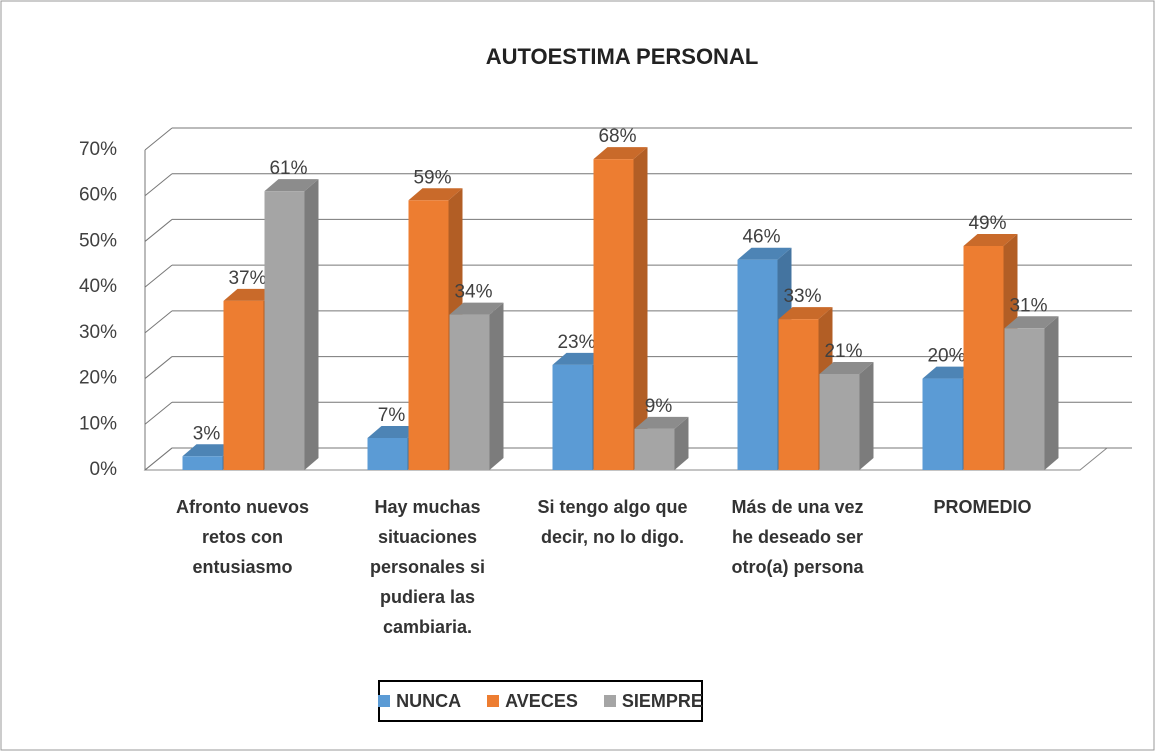 The height and width of the screenshot is (751, 1155). I want to click on legend: NUNCA AVECES SIEMPRE, so click(540, 701).